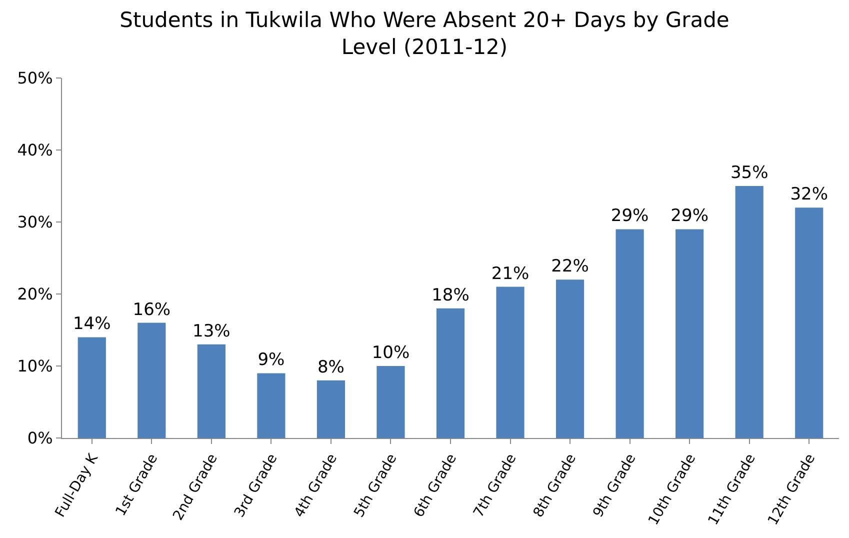  What do you see at coordinates (271, 360) in the screenshot?
I see `data-label: 9%` at bounding box center [271, 360].